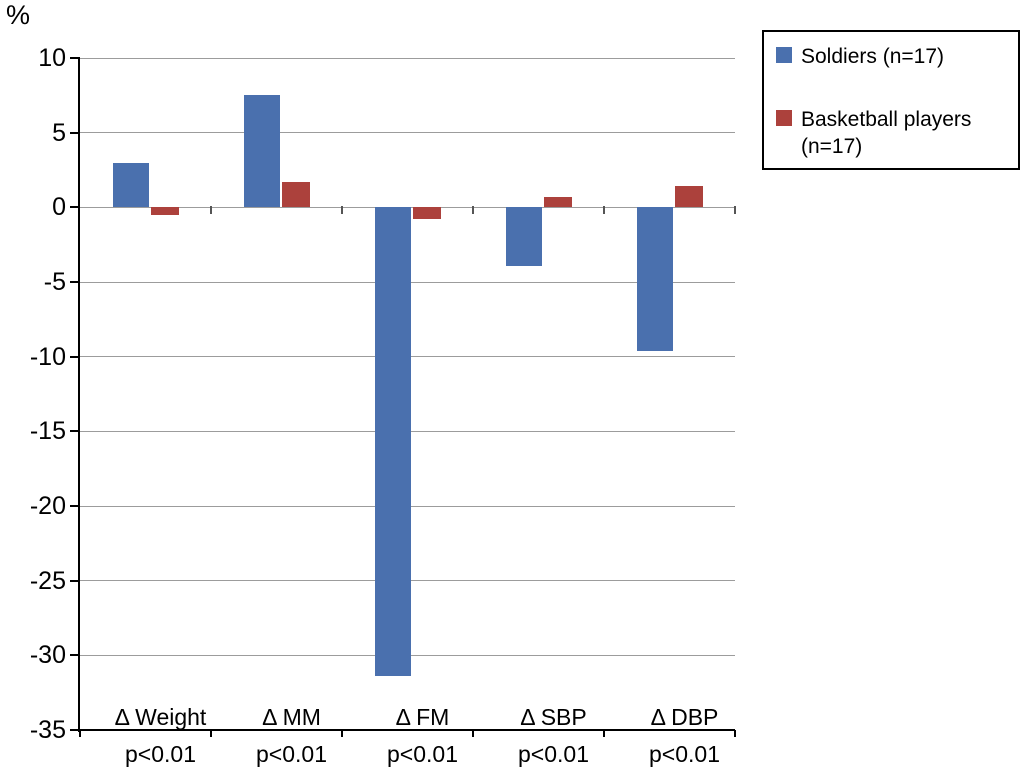  I want to click on y-tick-label: -35, so click(47, 730).